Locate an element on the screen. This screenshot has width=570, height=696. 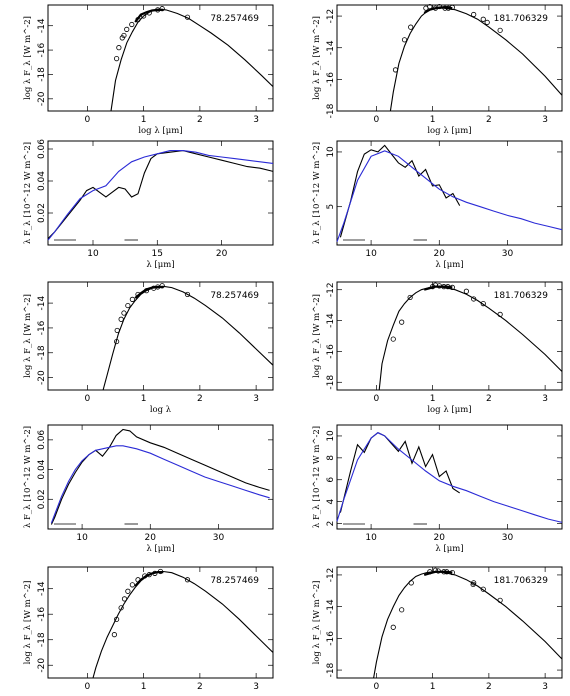
y-tick-label: 8 is located at coordinates (331, 458).